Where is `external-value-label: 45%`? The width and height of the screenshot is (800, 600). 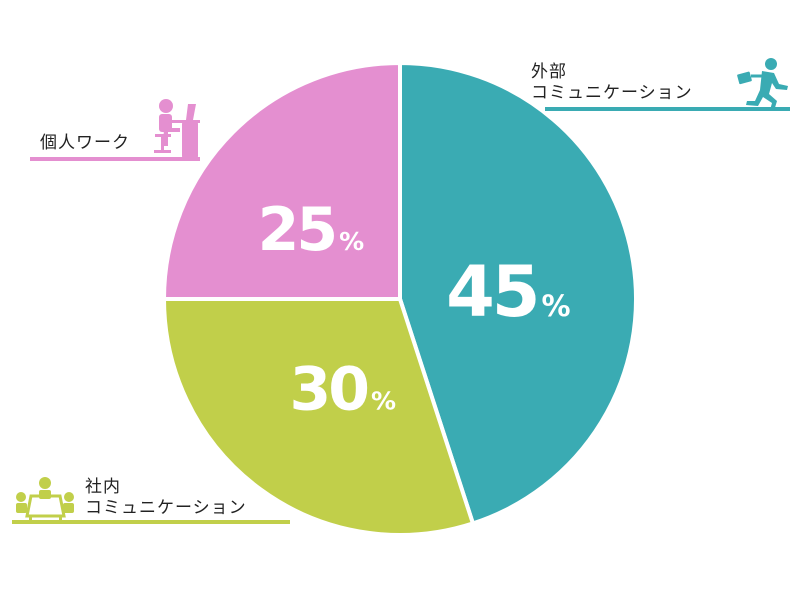 external-value-label: 45% is located at coordinates (508, 292).